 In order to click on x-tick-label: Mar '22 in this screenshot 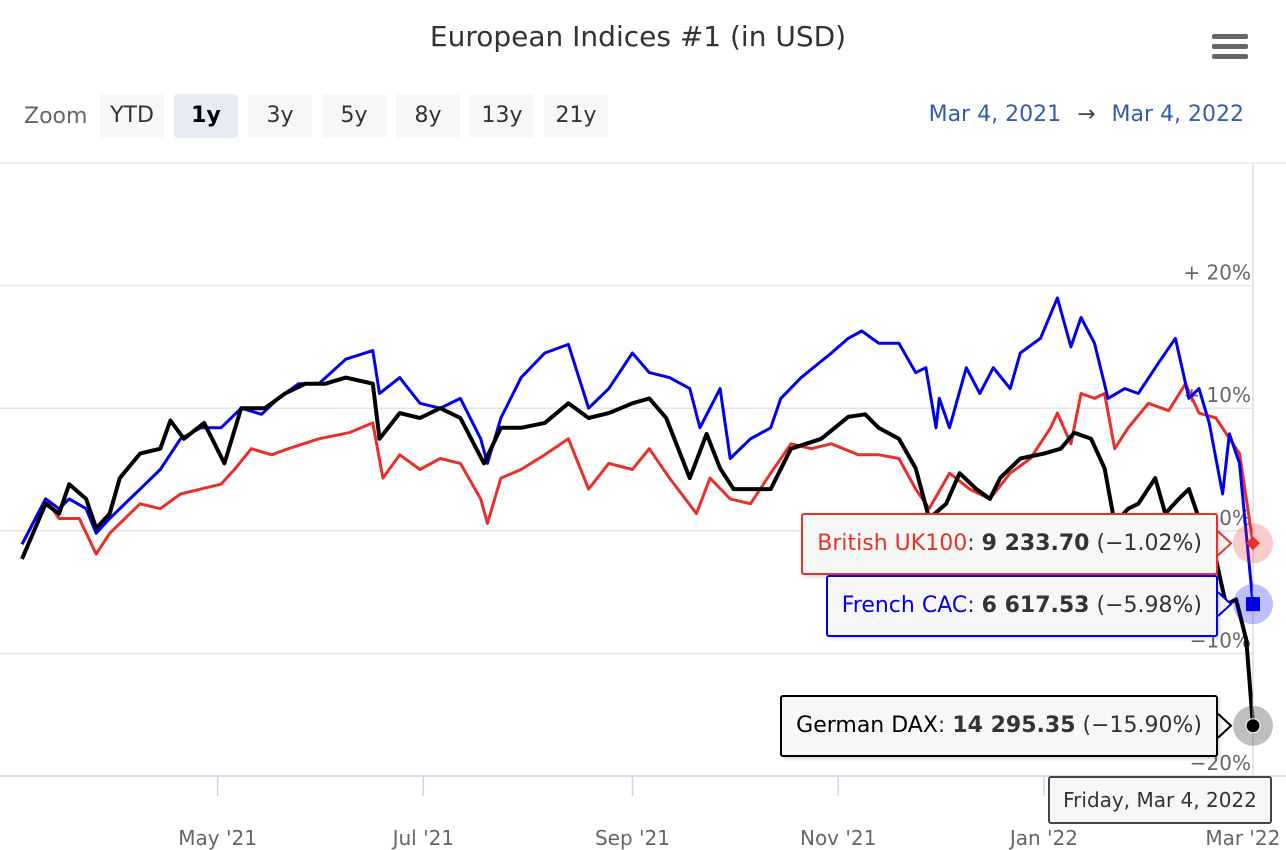, I will do `click(1242, 838)`.